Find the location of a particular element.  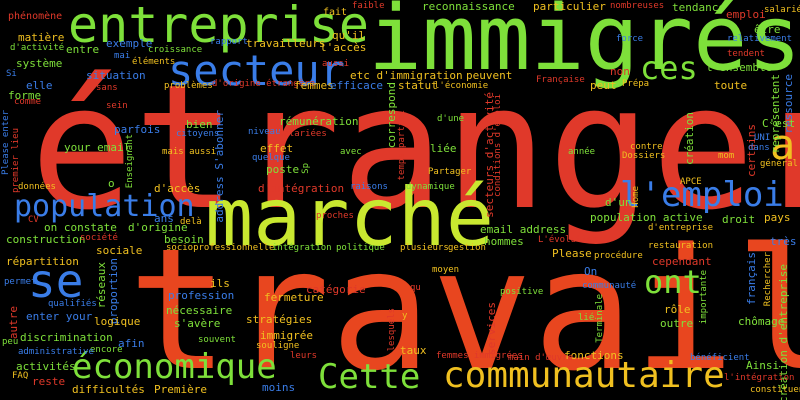

word: construction is located at coordinates (46, 239).